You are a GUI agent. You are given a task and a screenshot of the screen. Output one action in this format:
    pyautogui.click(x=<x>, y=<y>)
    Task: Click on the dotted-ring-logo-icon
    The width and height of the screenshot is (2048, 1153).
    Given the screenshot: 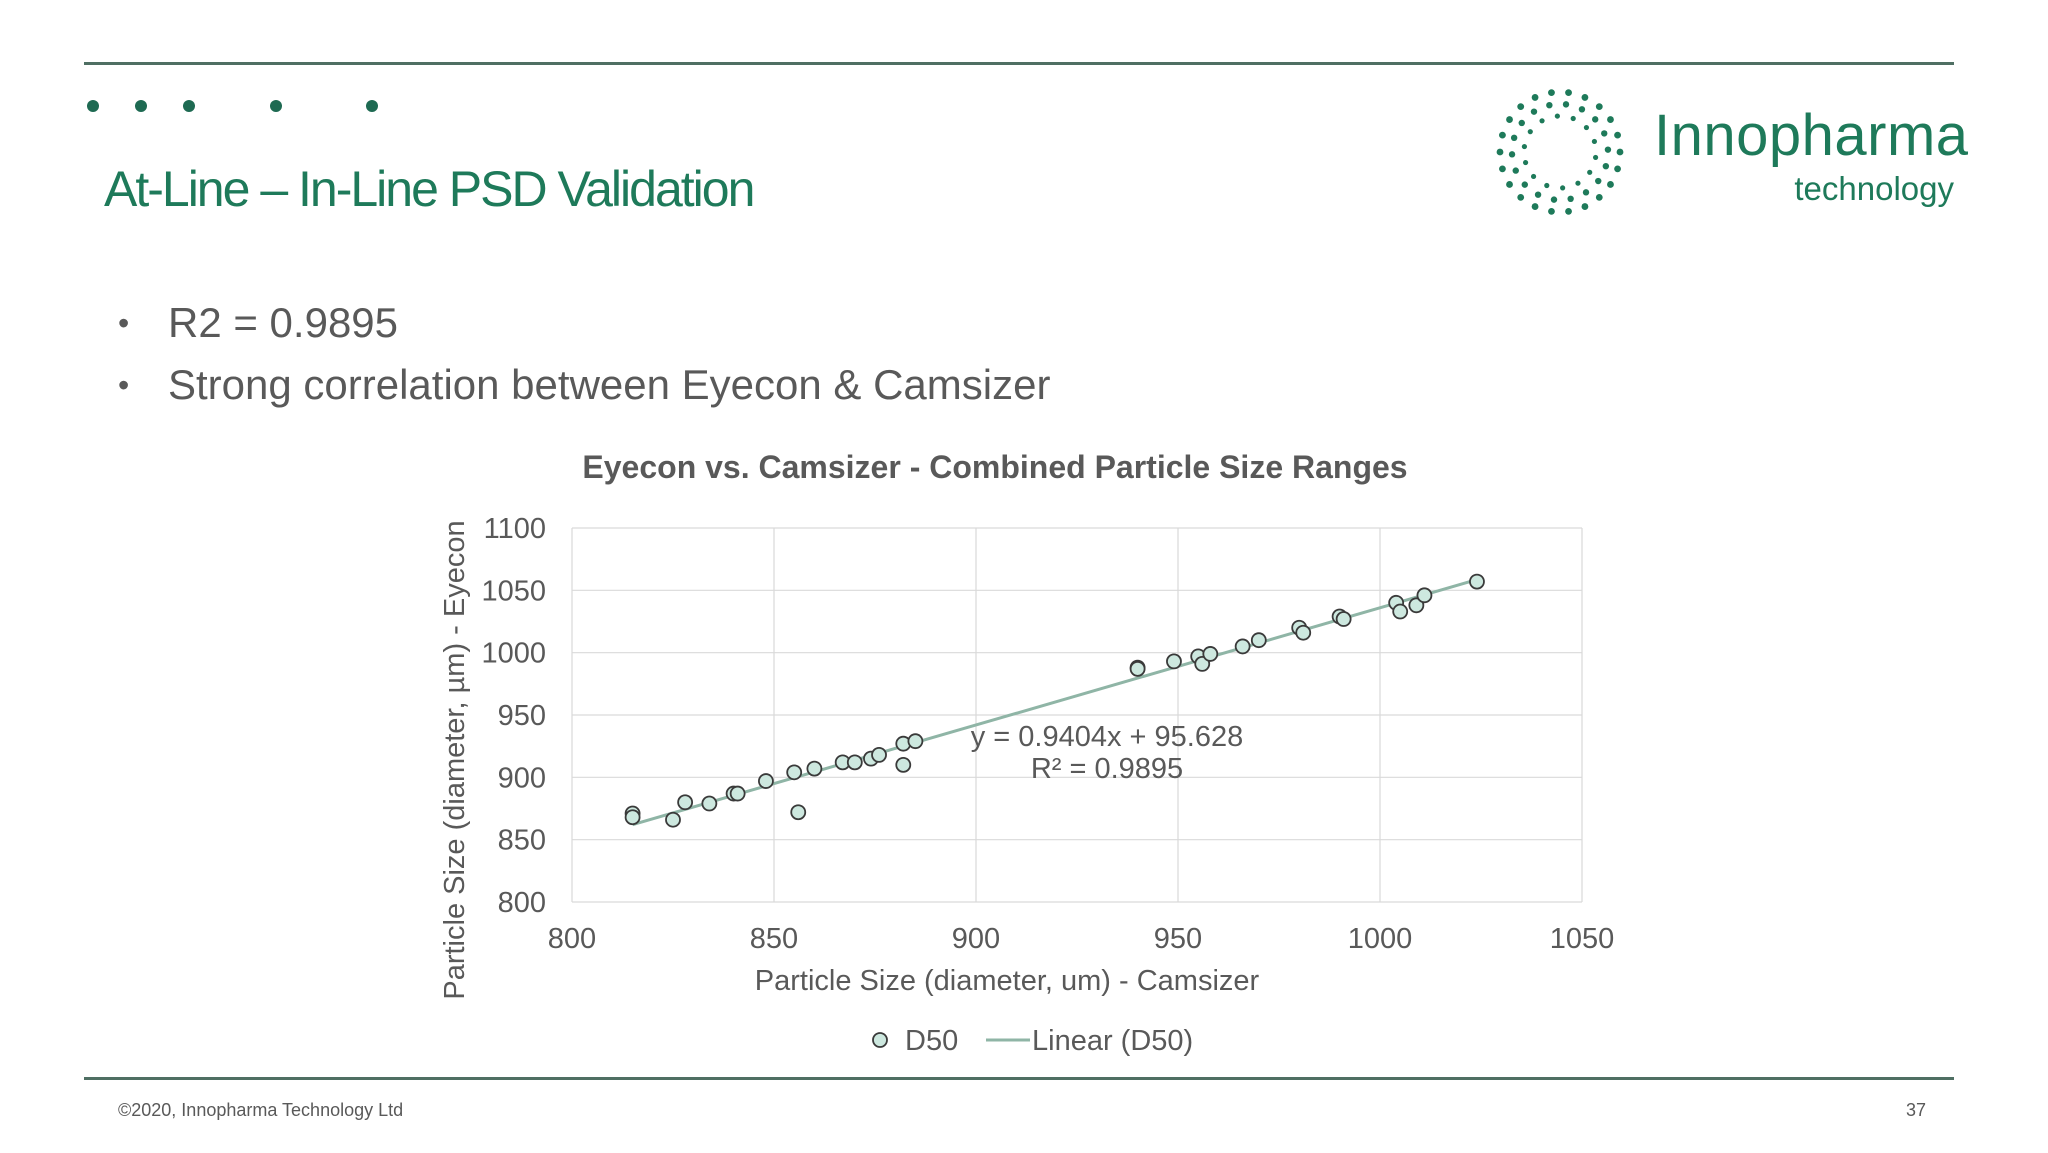 What is the action you would take?
    pyautogui.click(x=1560, y=152)
    